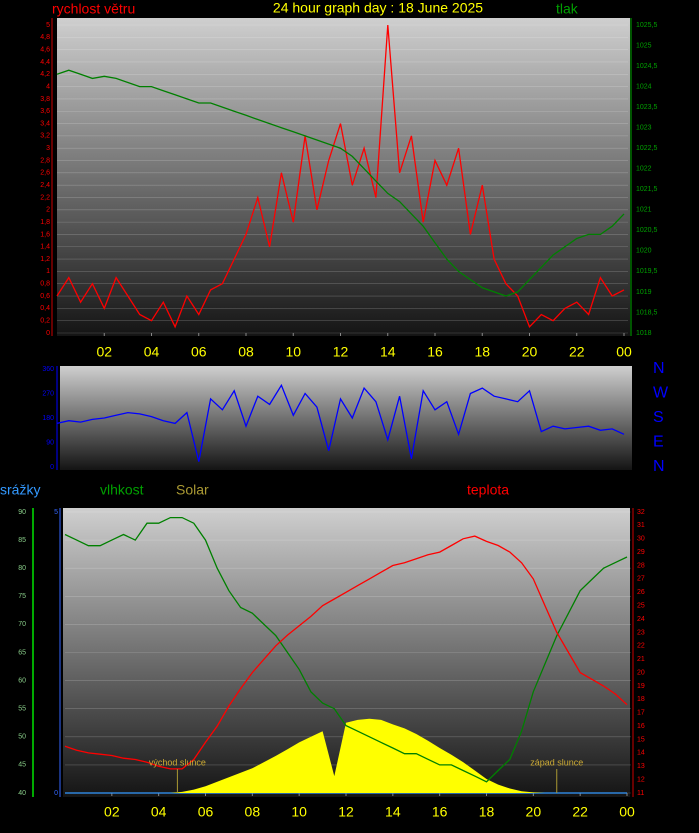 This screenshot has width=699, height=833. Describe the element at coordinates (45, 197) in the screenshot. I see `y-tick-label: 2,2` at that location.